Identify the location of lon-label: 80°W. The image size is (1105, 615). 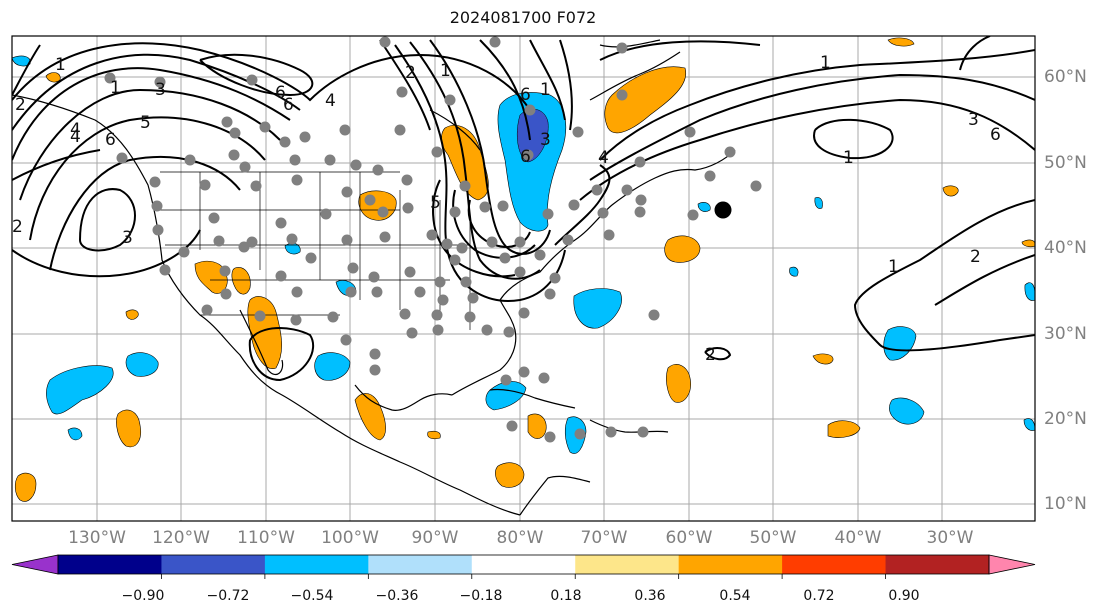
(520, 538).